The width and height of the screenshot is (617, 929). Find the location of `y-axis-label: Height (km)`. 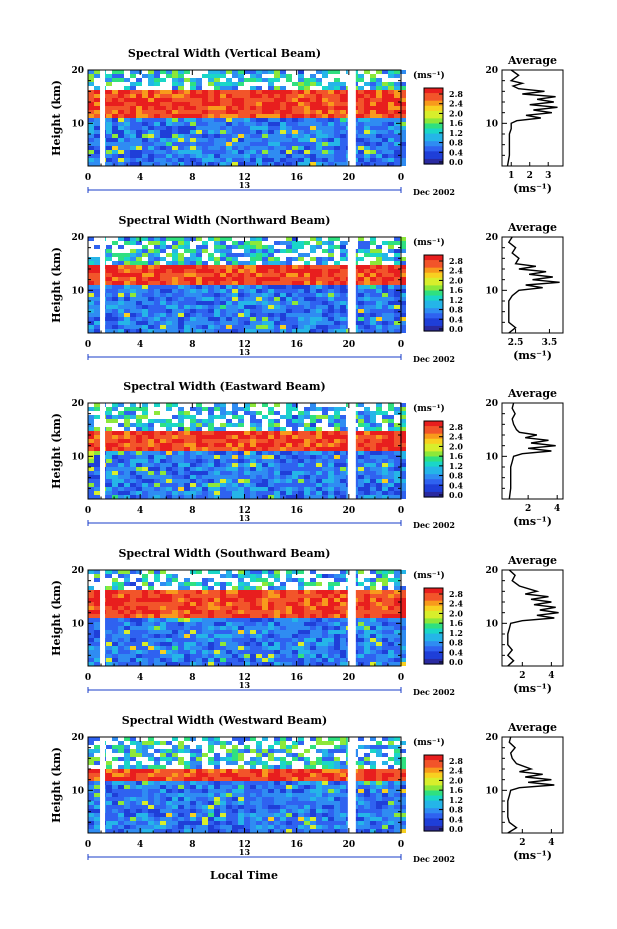

y-axis-label: Height (km) is located at coordinates (56, 285).